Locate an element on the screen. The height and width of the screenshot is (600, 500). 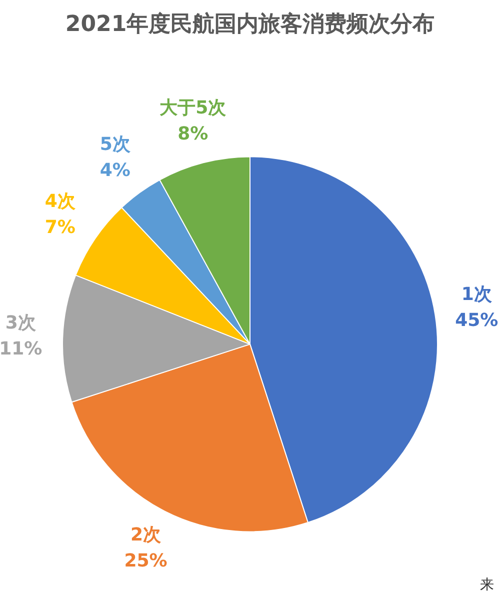
data-label: 45% is located at coordinates (476, 320).